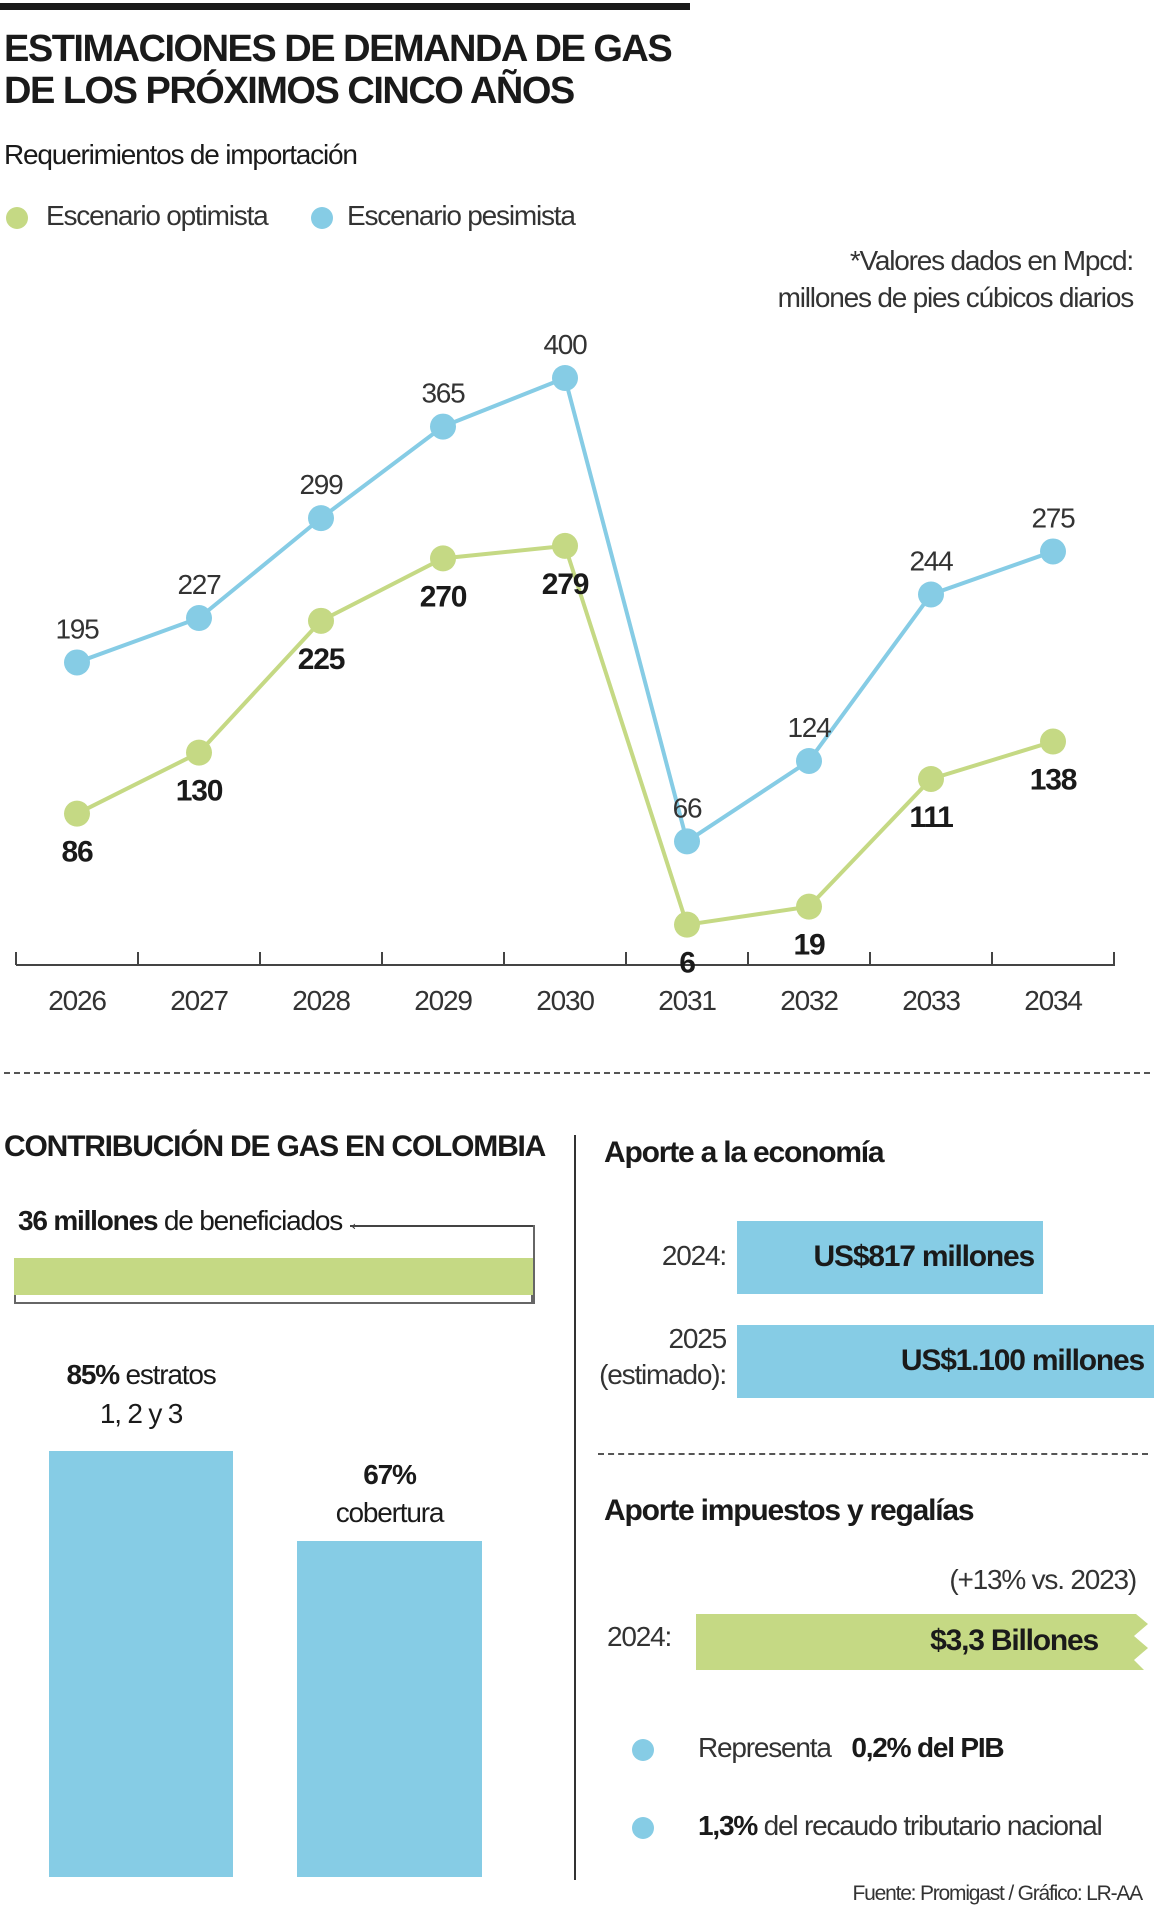  I want to click on x-tick-label: 2034, so click(1053, 1000).